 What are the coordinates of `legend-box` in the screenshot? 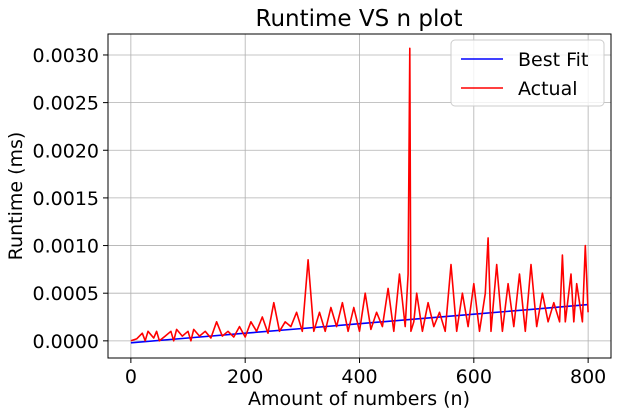 It's located at (527, 73).